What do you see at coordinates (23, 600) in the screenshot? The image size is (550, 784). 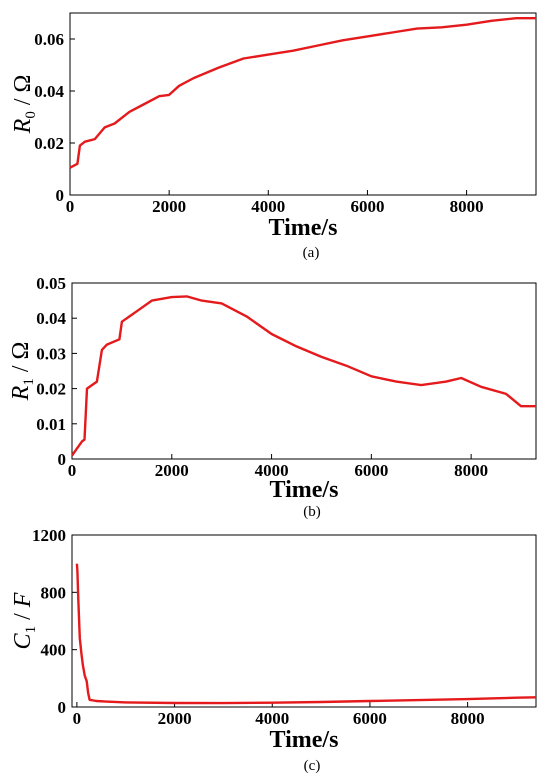 I see `y-axis-unit: F` at bounding box center [23, 600].